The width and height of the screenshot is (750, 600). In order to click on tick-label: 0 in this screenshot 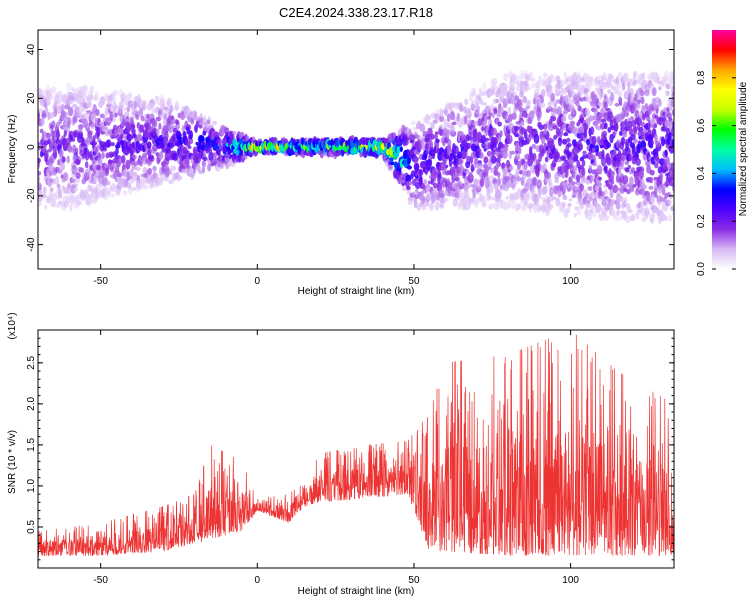, I will do `click(258, 580)`.